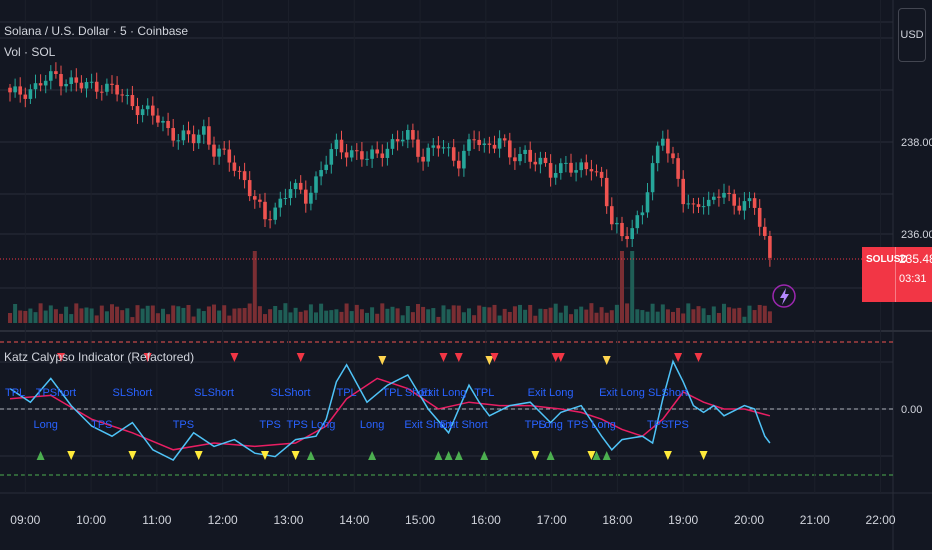  Describe the element at coordinates (428, 425) in the screenshot. I see `signal-label: Exit Short` at that location.